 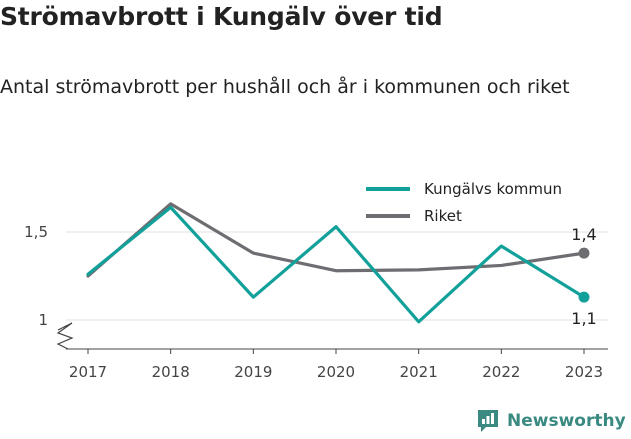 I want to click on brand-name: Newsworthy, so click(x=566, y=421).